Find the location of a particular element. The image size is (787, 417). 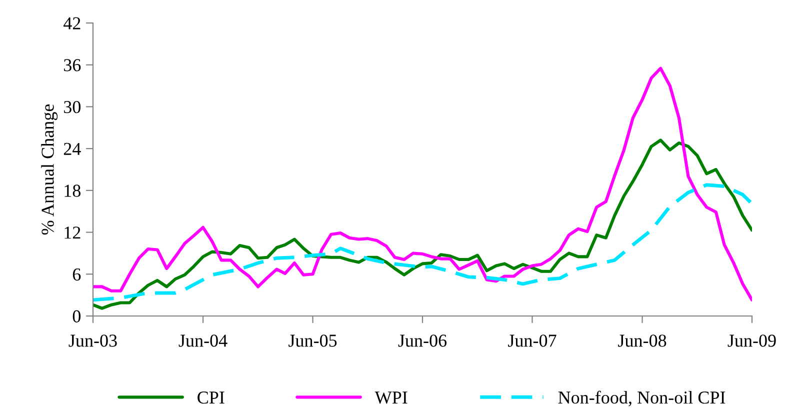

x-tick-label: Jun-04 is located at coordinates (203, 340).